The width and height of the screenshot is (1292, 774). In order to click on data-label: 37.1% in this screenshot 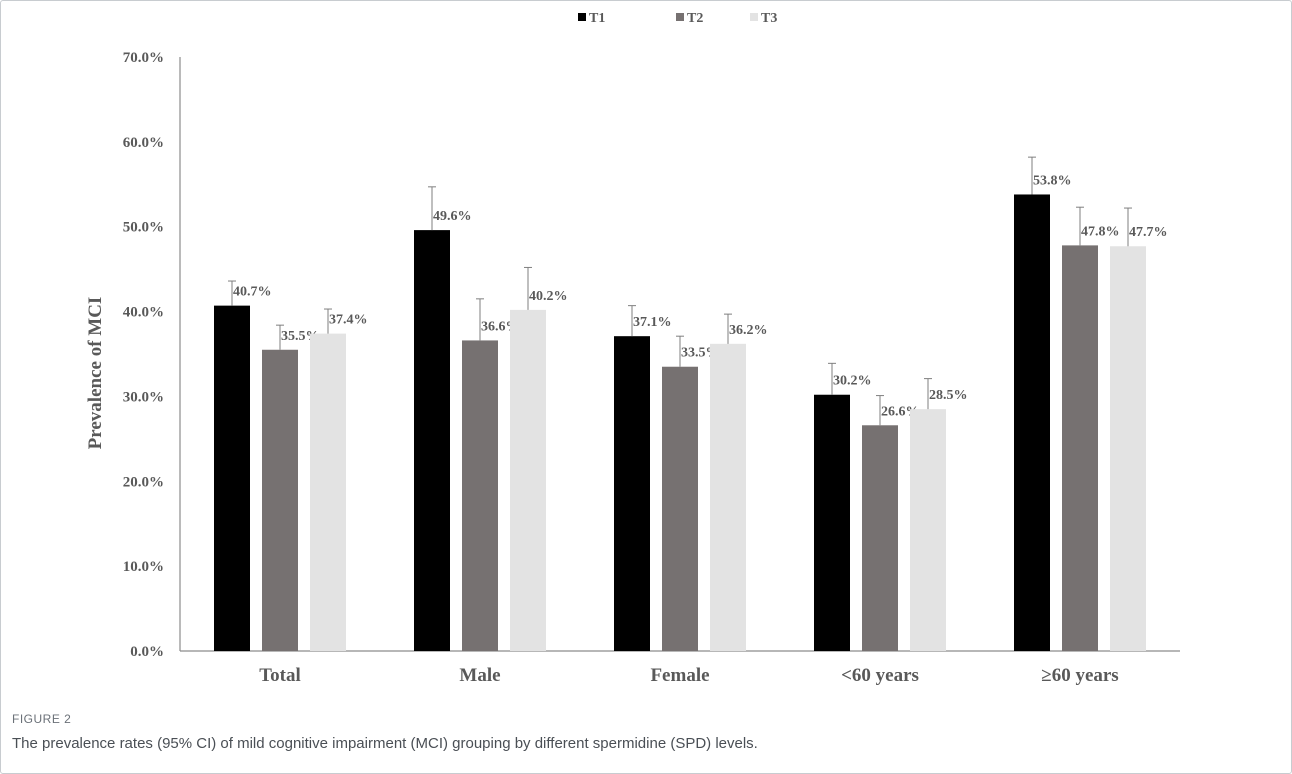, I will do `click(652, 322)`.